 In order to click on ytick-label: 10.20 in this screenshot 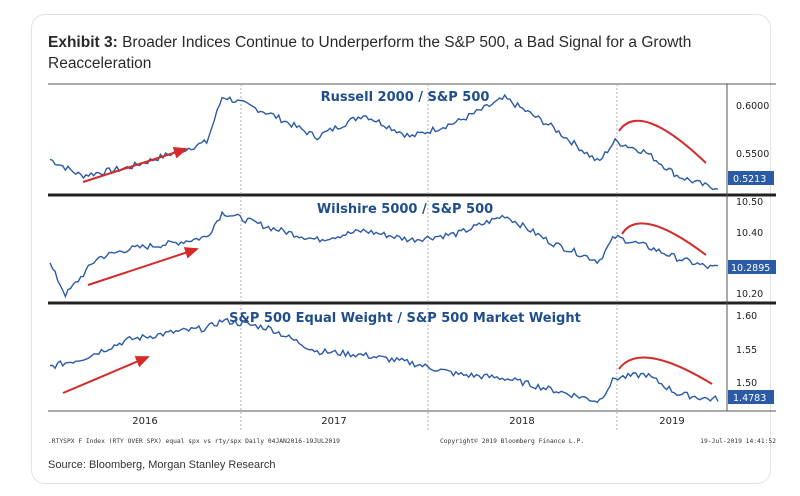, I will do `click(749, 294)`.